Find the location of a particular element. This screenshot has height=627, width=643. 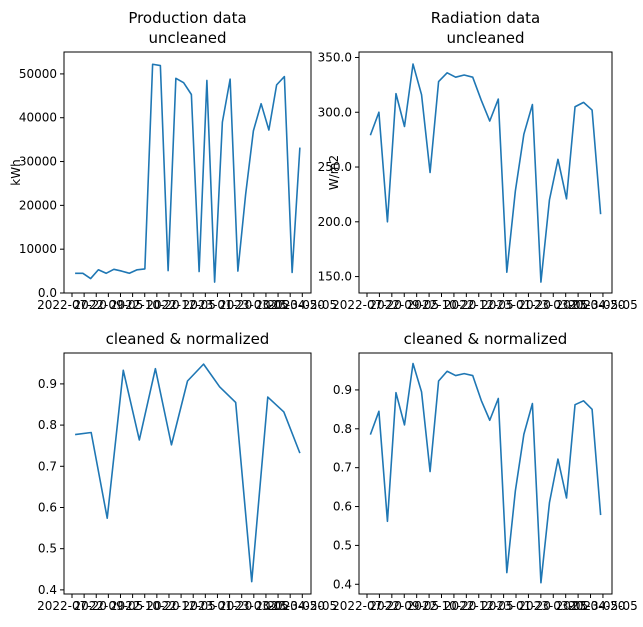

y-tick-label: 40000 is located at coordinates (38, 118).